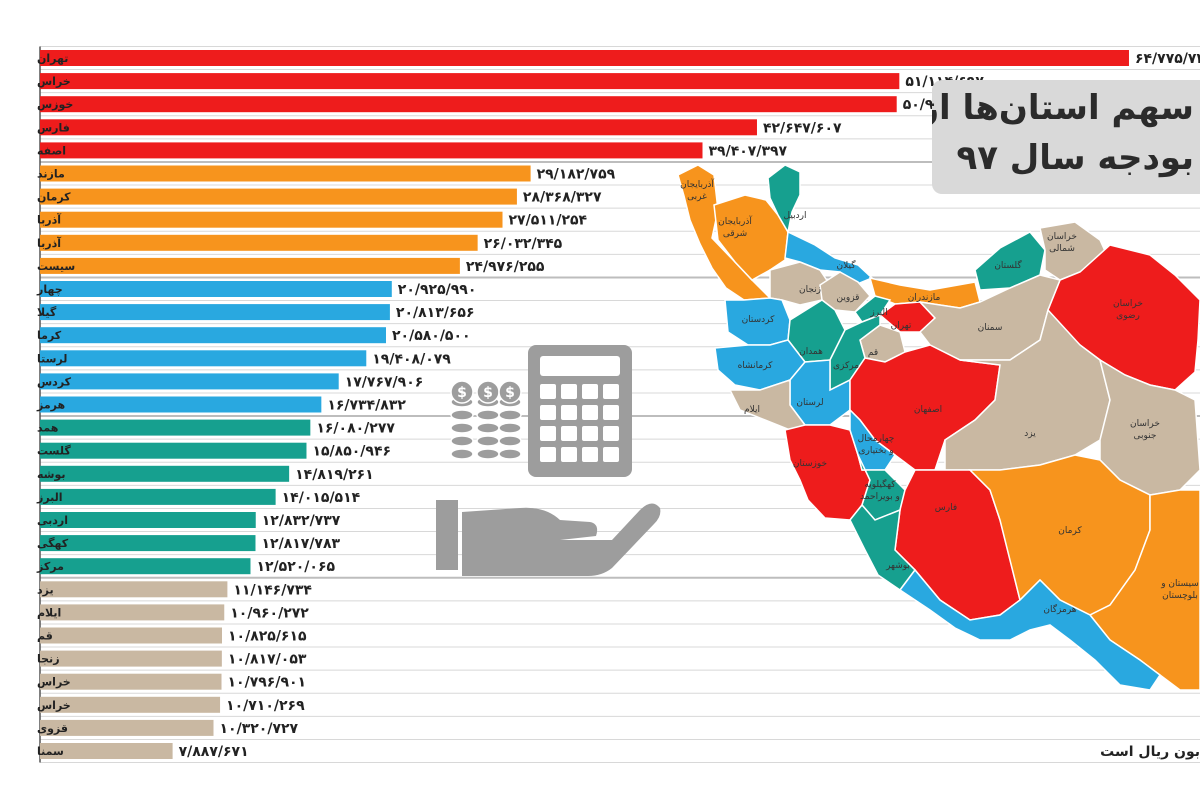 The image size is (1200, 800). I want to click on province-label: کرمانشاه, so click(756, 366).